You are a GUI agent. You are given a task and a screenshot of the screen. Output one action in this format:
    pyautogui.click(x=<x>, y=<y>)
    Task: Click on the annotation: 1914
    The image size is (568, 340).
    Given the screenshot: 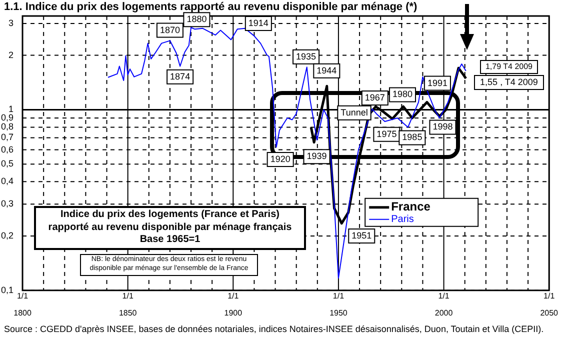 What is the action you would take?
    pyautogui.click(x=258, y=23)
    